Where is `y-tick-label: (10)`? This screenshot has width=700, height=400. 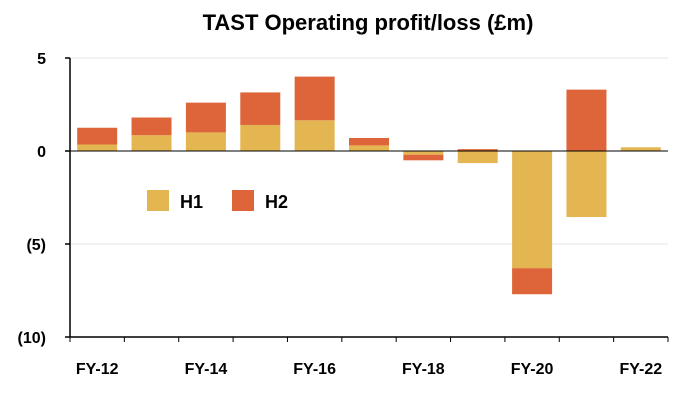
y-tick-label: (10) is located at coordinates (32, 338).